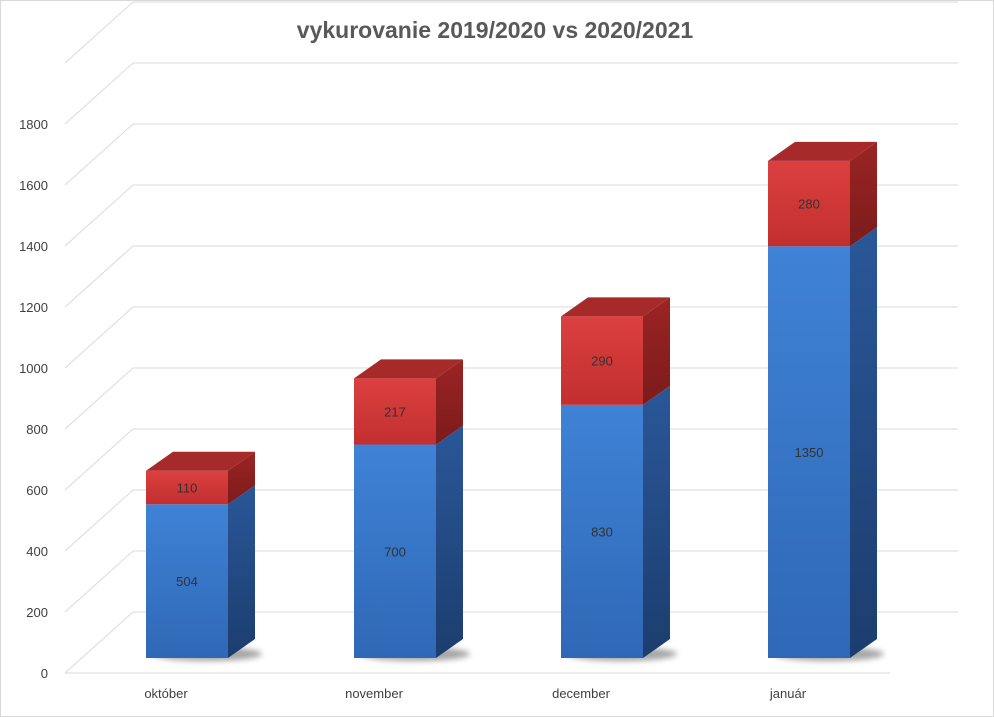 This screenshot has width=994, height=717. I want to click on data-label: 700, so click(395, 551).